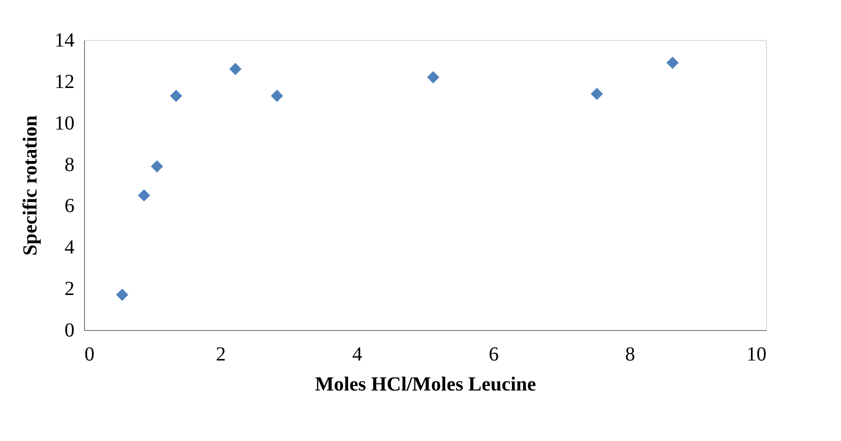 This screenshot has width=841, height=441. What do you see at coordinates (756, 355) in the screenshot?
I see `x-tick-label: 10` at bounding box center [756, 355].